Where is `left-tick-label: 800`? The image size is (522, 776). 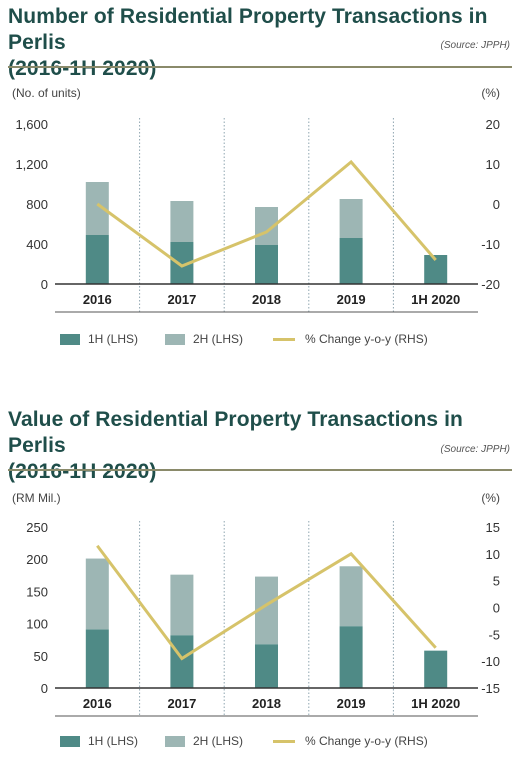 left-tick-label: 800 is located at coordinates (37, 204).